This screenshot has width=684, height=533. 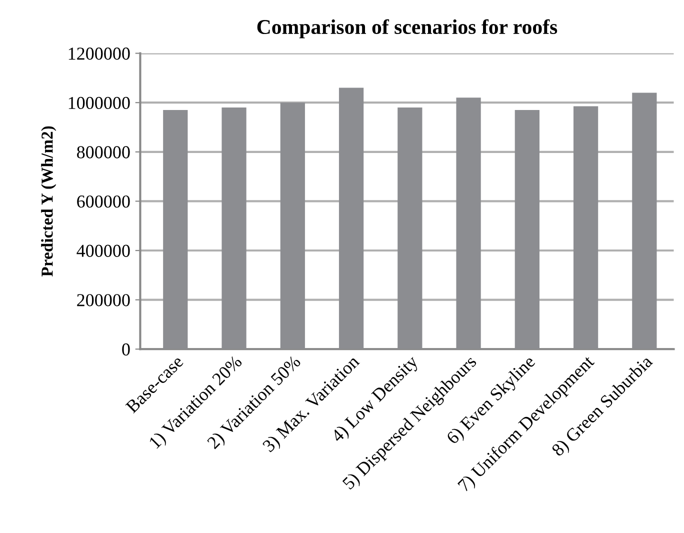 I want to click on y-tick-label: 0, so click(x=126, y=349).